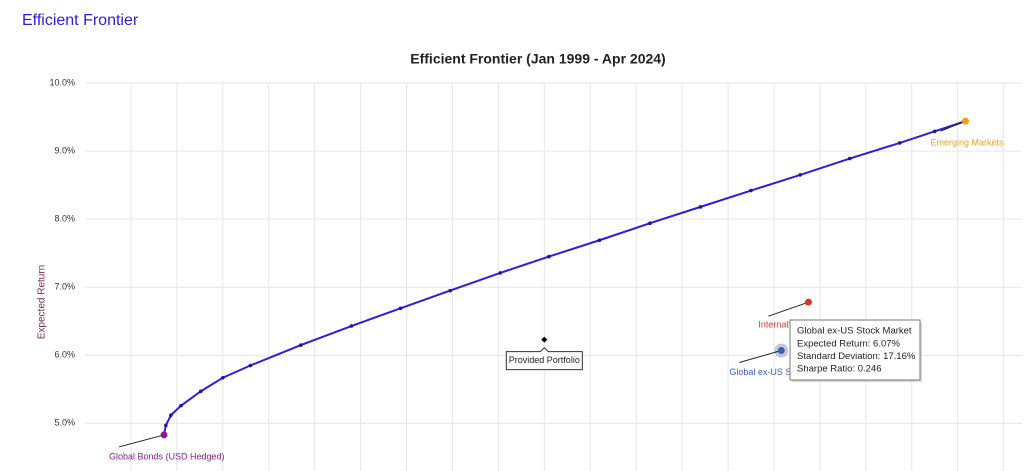 The height and width of the screenshot is (471, 1024). What do you see at coordinates (80, 20) in the screenshot?
I see `page-header: Efficient Frontier` at bounding box center [80, 20].